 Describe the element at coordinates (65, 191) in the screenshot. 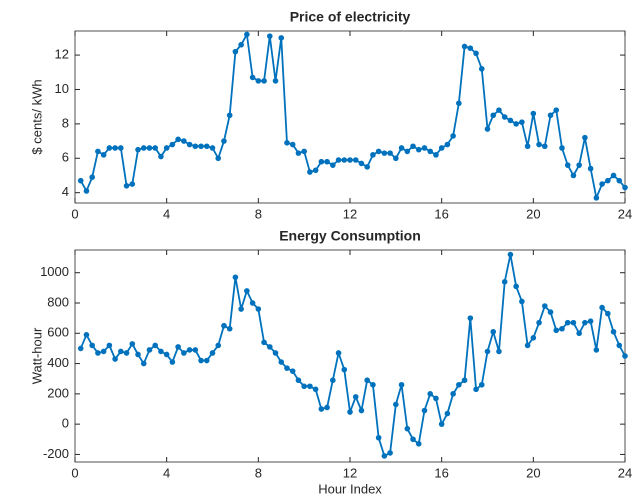

I see `y-tick-label: 4` at that location.